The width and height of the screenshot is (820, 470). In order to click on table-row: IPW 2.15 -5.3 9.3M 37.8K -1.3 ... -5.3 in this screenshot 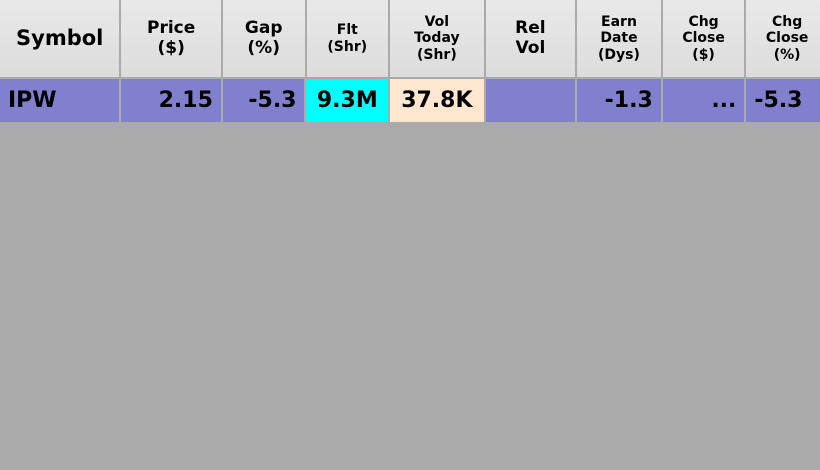, I will do `click(410, 100)`.